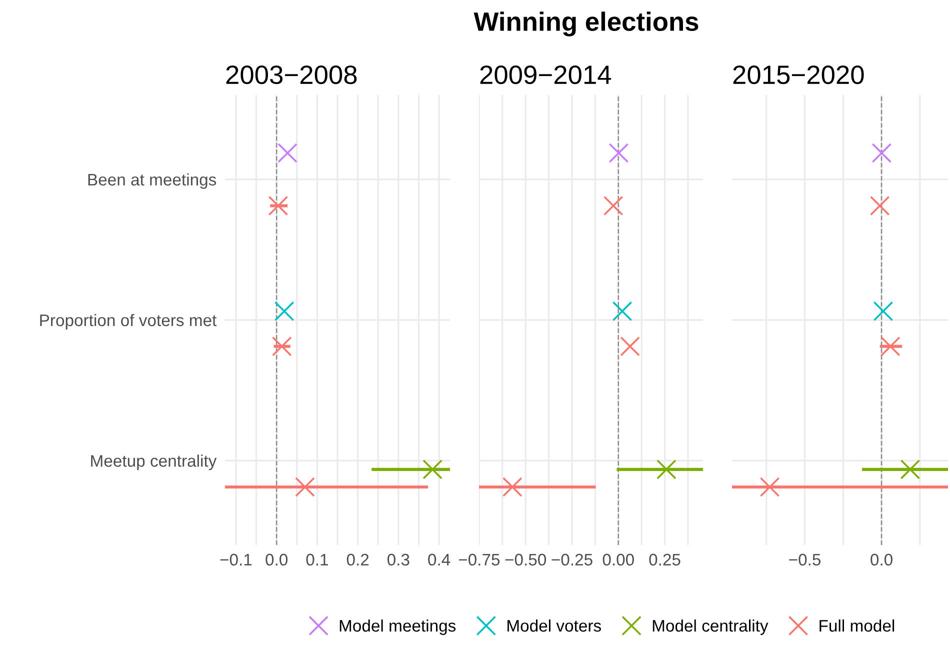  Describe the element at coordinates (554, 625) in the screenshot. I see `legend-label: Model voters` at that location.